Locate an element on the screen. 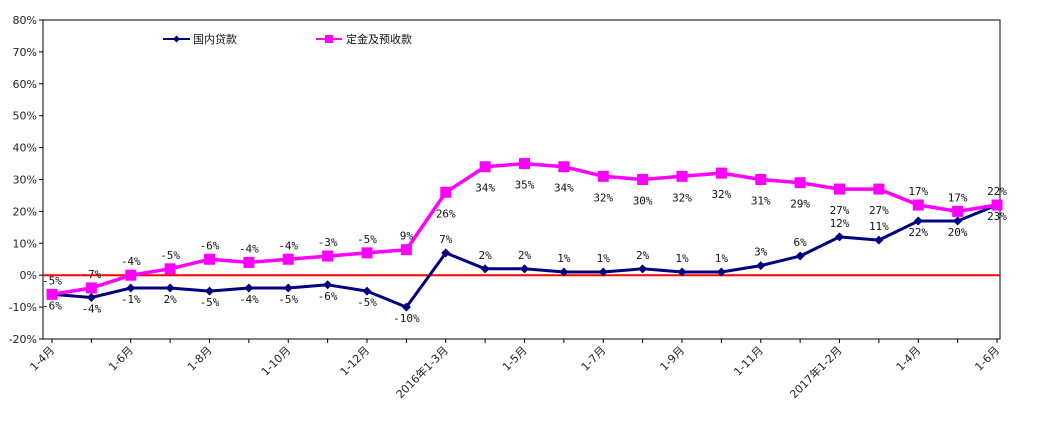 The height and width of the screenshot is (425, 1038). data-label-deposits-advance: -5% is located at coordinates (170, 255).